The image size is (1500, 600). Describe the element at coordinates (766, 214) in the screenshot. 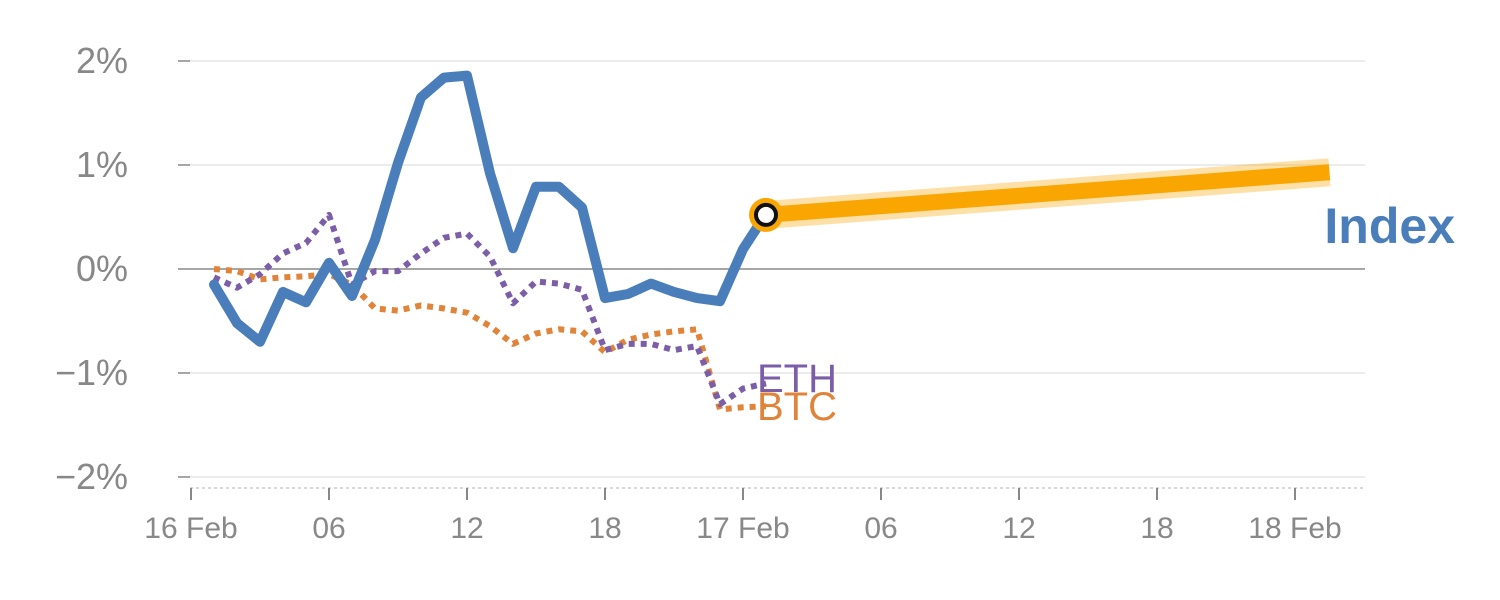

I see `forecast-marker` at that location.